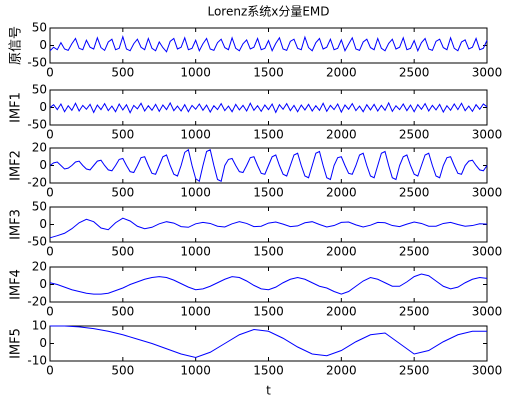  What do you see at coordinates (16, 343) in the screenshot?
I see `y-axis-label: IMF5` at bounding box center [16, 343].